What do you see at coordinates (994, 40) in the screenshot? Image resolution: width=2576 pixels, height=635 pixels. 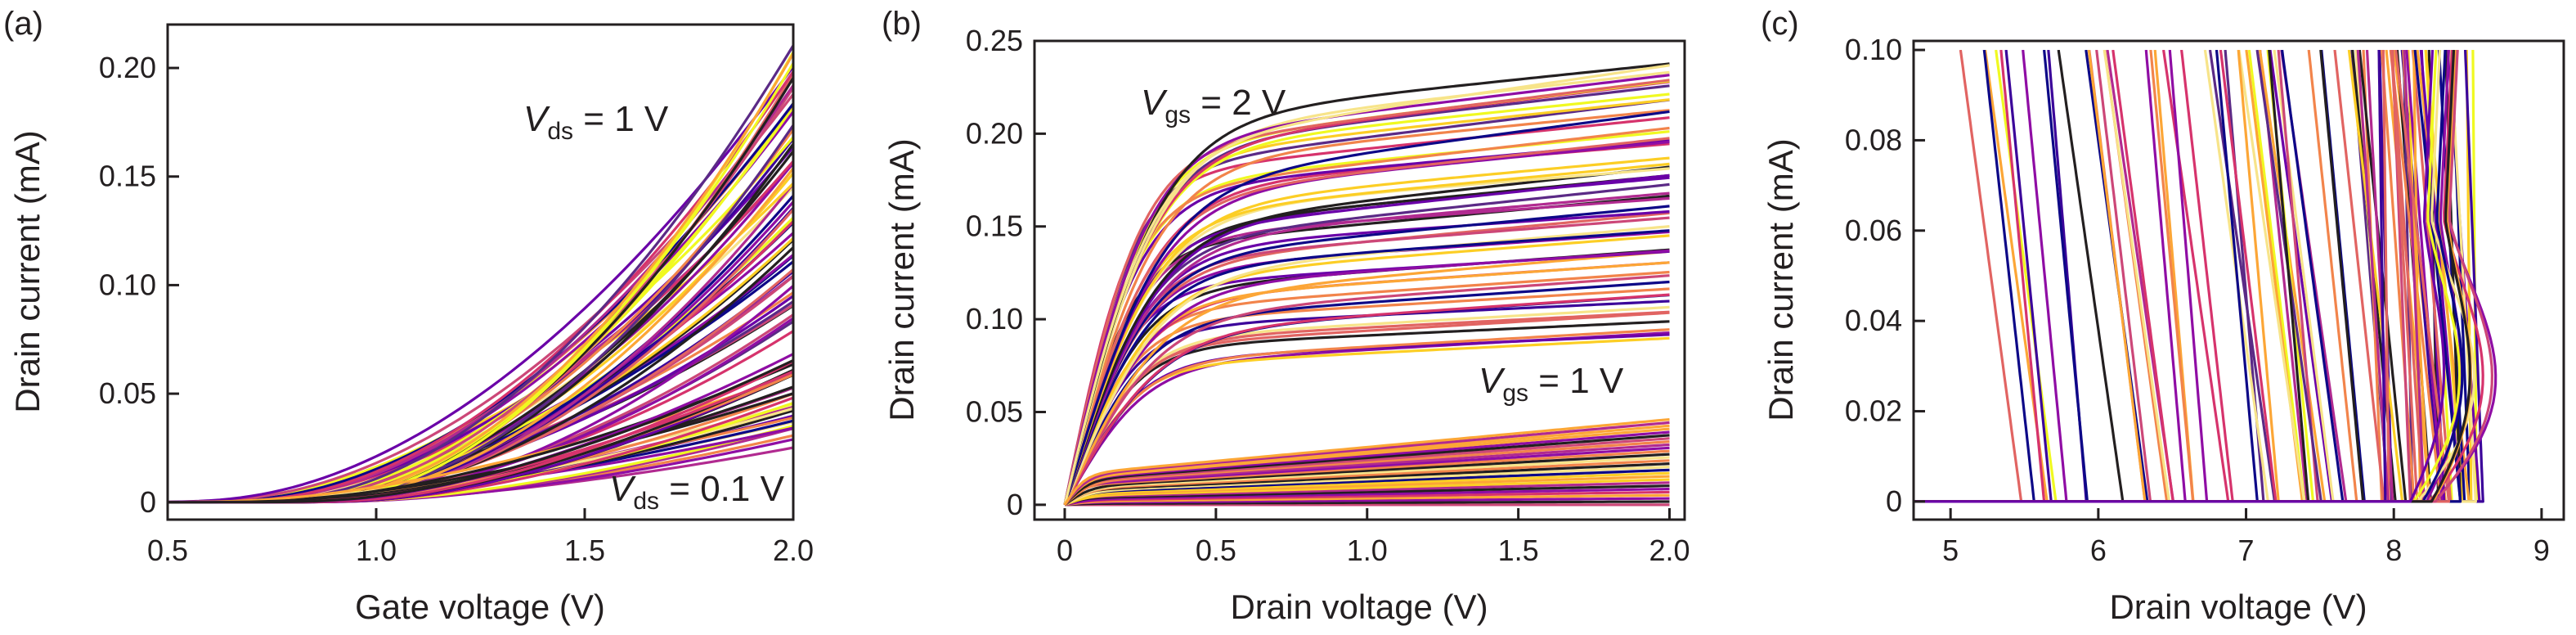 I see `y-tick-label: 0.25` at bounding box center [994, 40].